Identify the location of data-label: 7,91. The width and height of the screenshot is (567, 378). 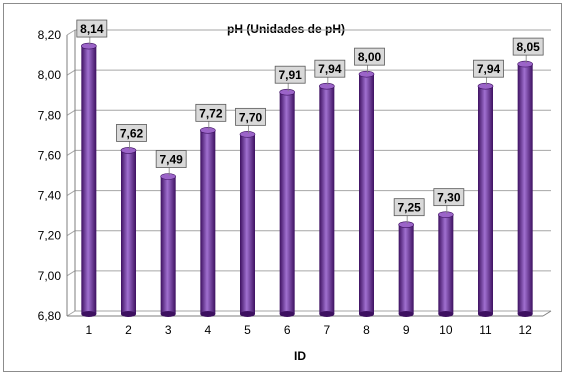
(290, 75).